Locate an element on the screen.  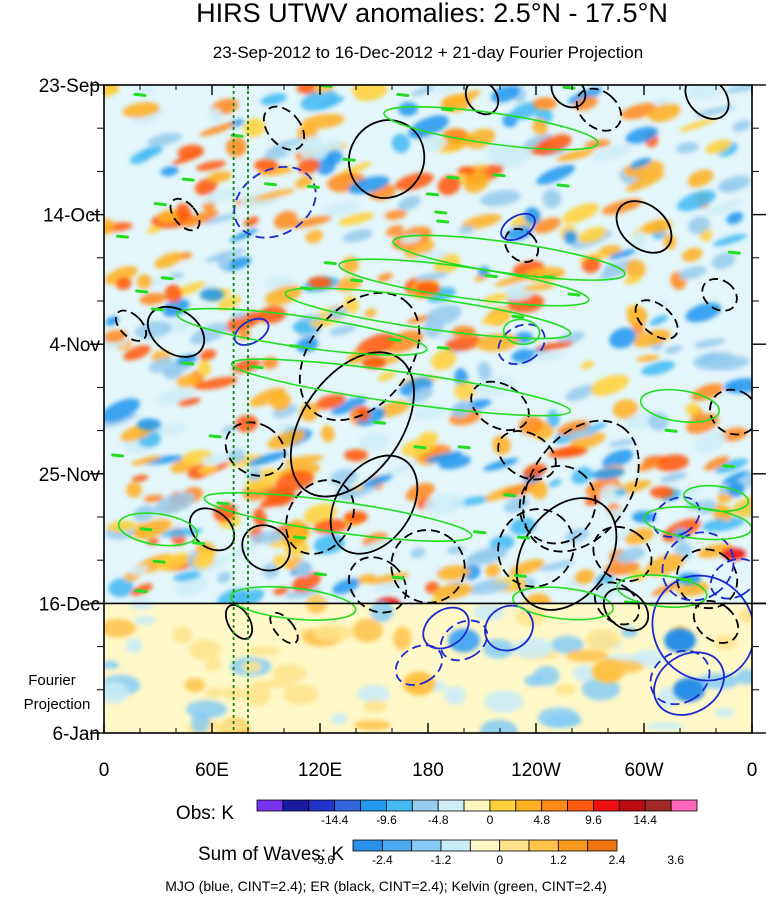
x-tick-label: 0 is located at coordinates (752, 770).